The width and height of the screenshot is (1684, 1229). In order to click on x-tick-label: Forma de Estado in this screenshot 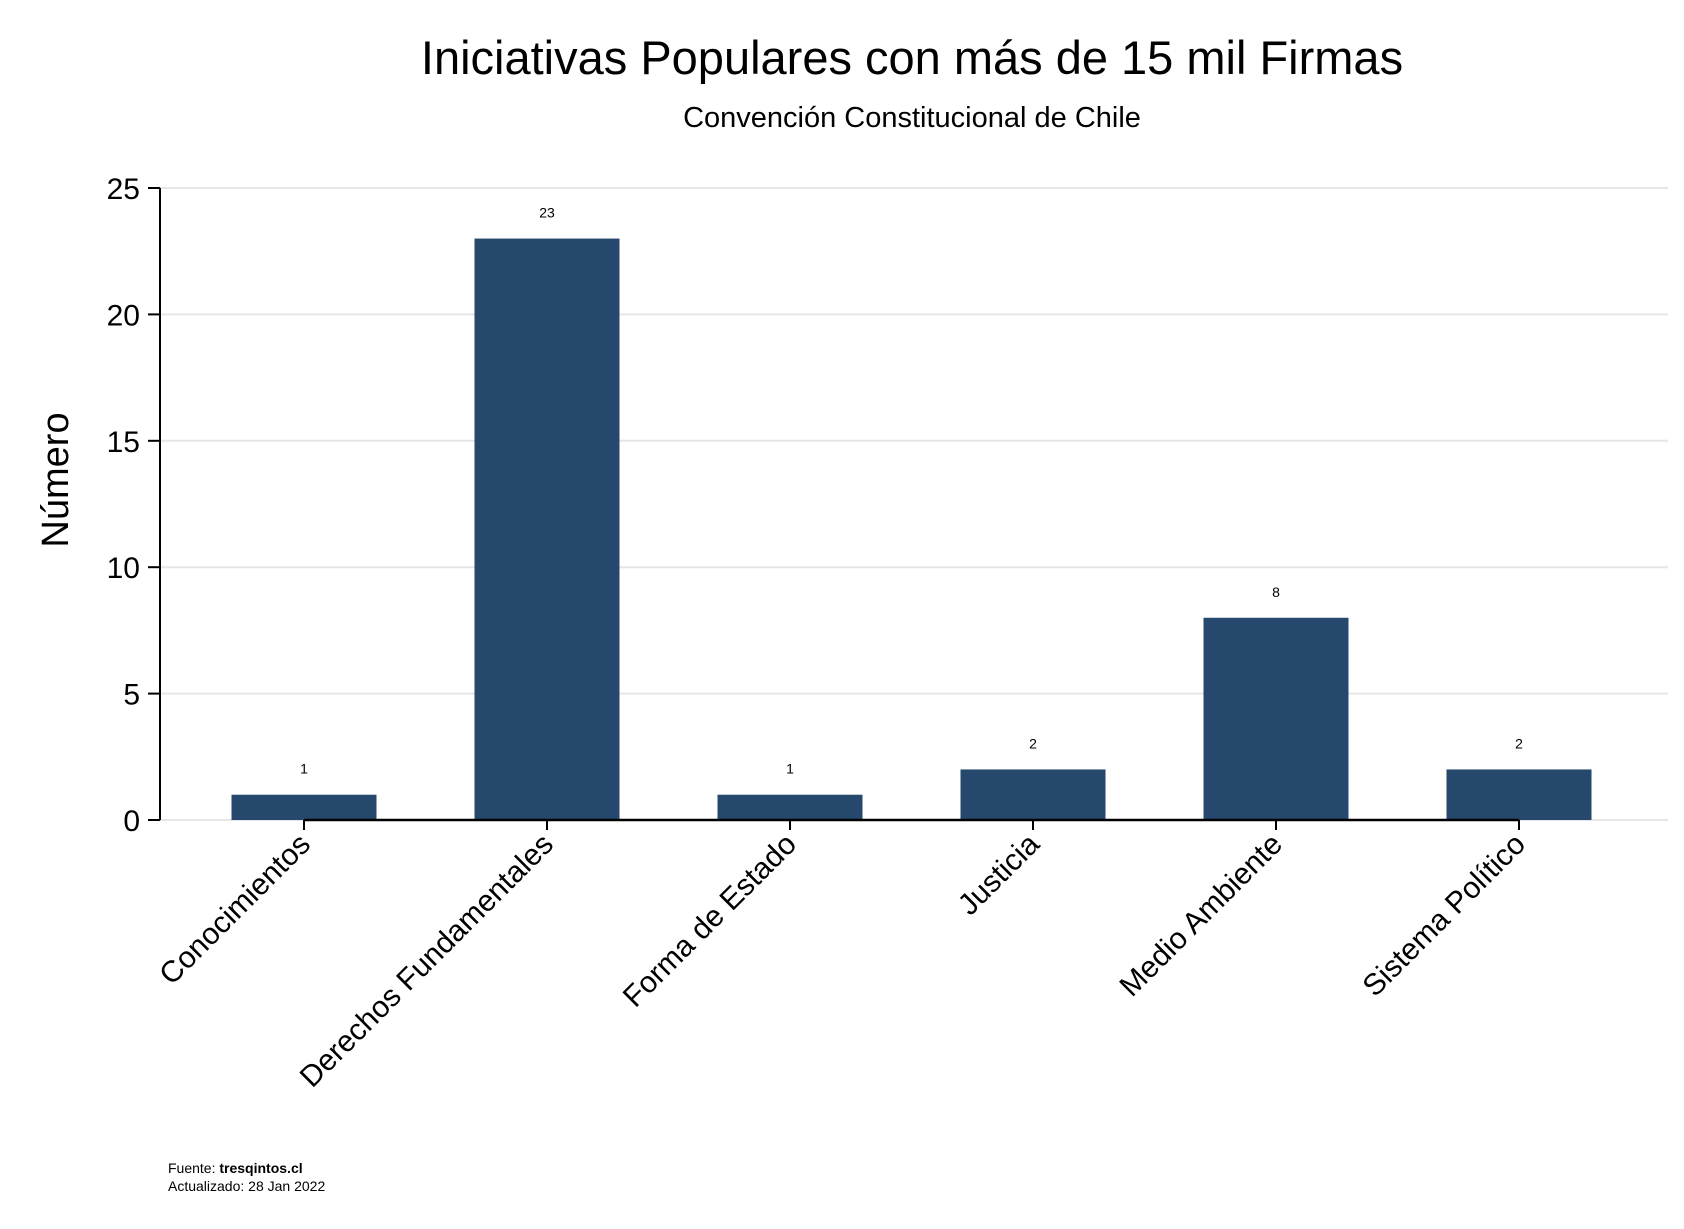, I will do `click(710, 921)`.